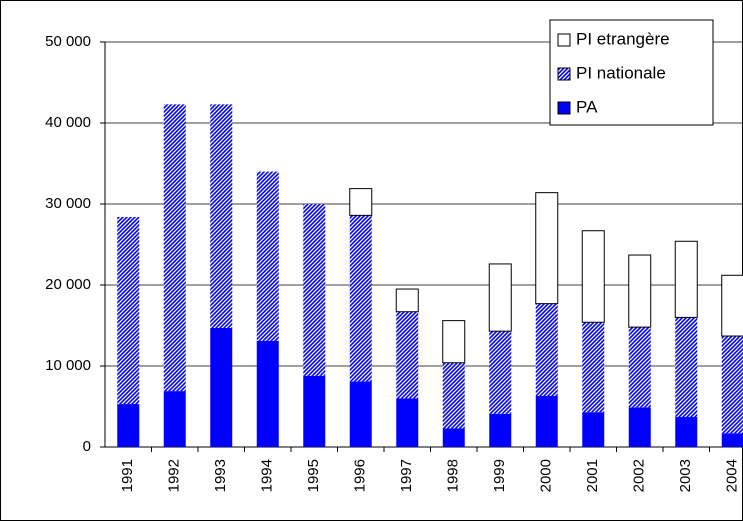  Describe the element at coordinates (68, 122) in the screenshot. I see `y-tick-label: 40 000` at that location.